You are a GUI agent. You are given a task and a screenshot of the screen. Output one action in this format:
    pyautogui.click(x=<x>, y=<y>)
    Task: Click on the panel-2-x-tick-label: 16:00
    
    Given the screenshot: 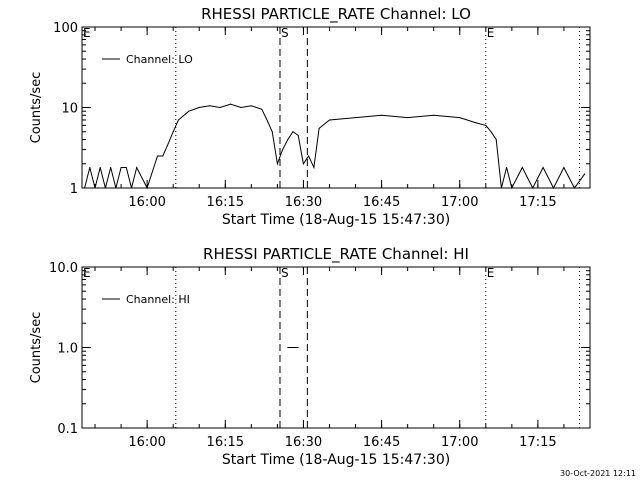 What is the action you would take?
    pyautogui.click(x=146, y=442)
    